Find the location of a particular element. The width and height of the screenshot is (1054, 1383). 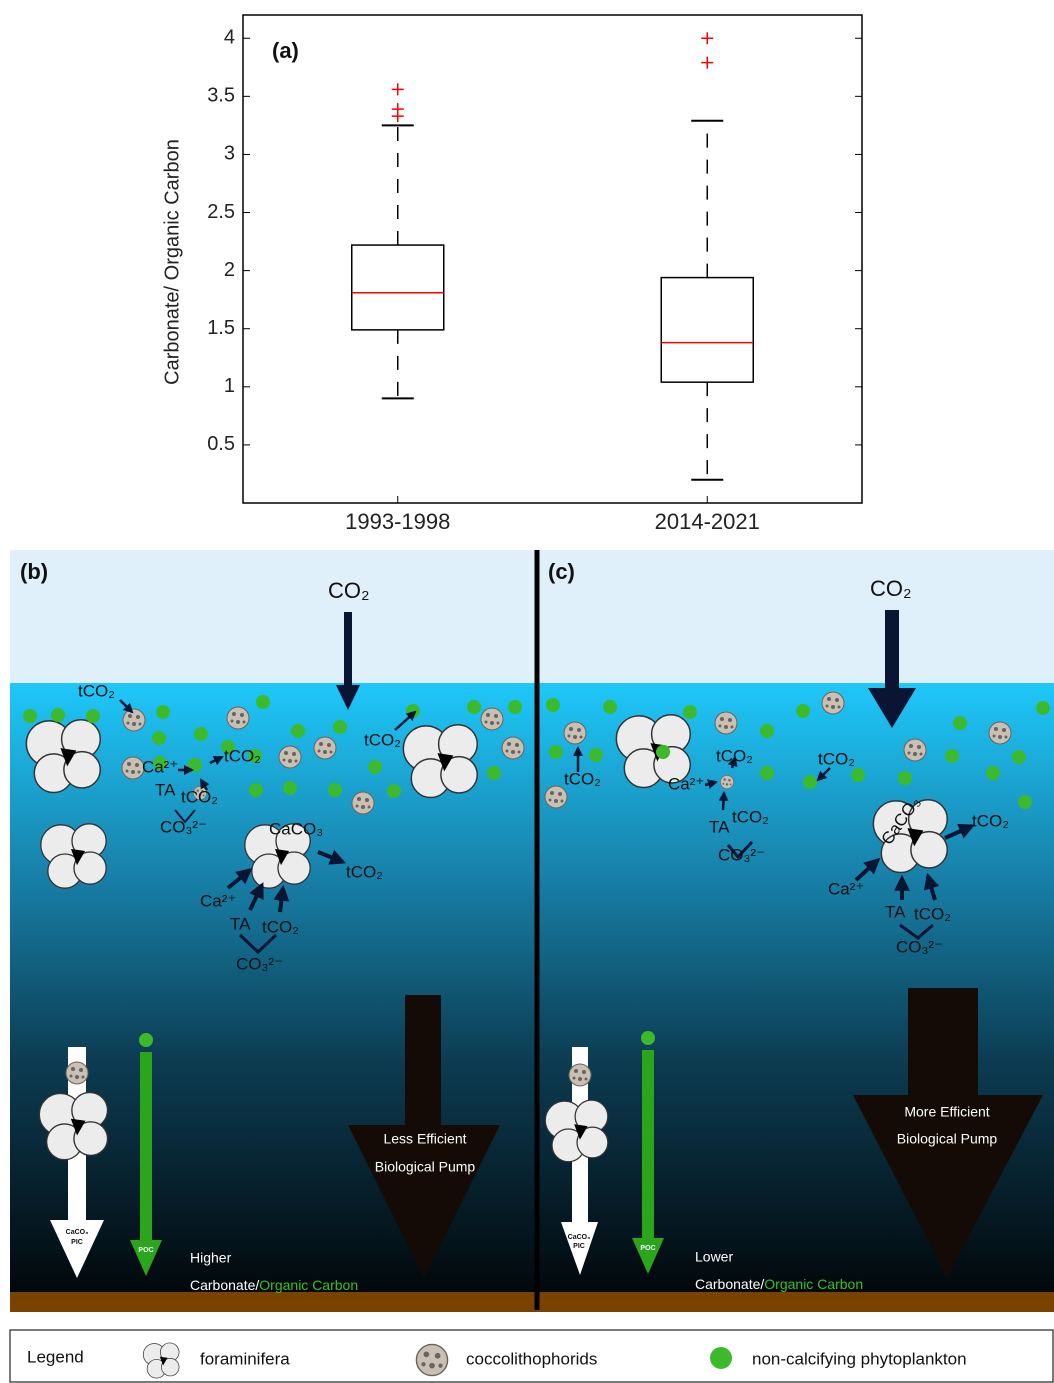

label: CaCO₃ is located at coordinates (296, 828).